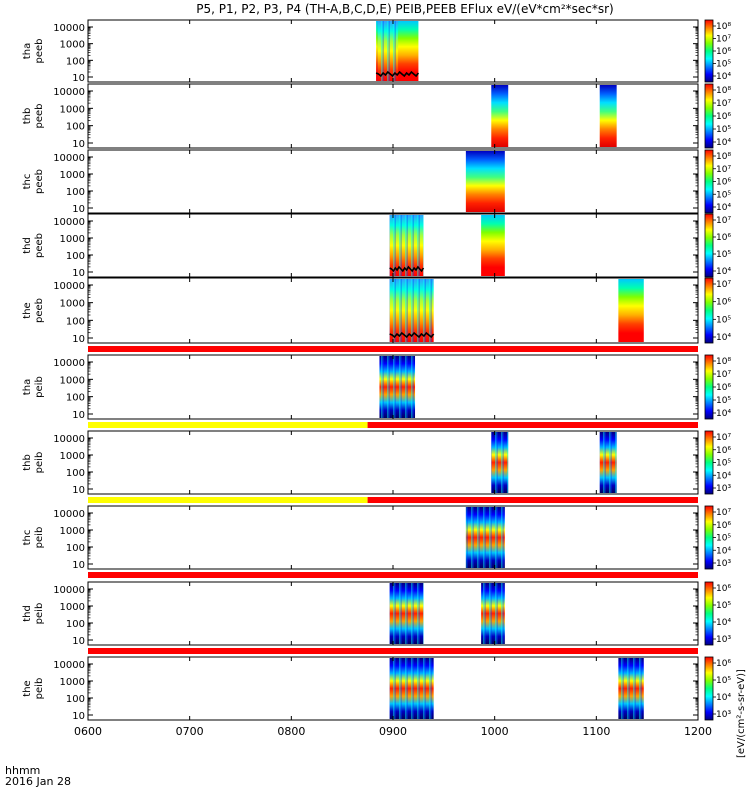 This screenshot has height=800, width=750. I want to click on panel: 10000 1000 100 10 tha peeb 10⁸ 10⁷ 10⁶ 10⁵ 10⁴, so click(376, 51).